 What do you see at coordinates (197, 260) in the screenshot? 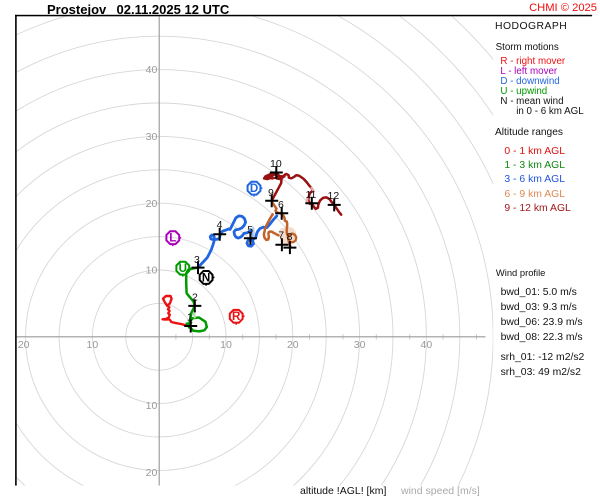
I see `svg-text: 3` at bounding box center [197, 260].